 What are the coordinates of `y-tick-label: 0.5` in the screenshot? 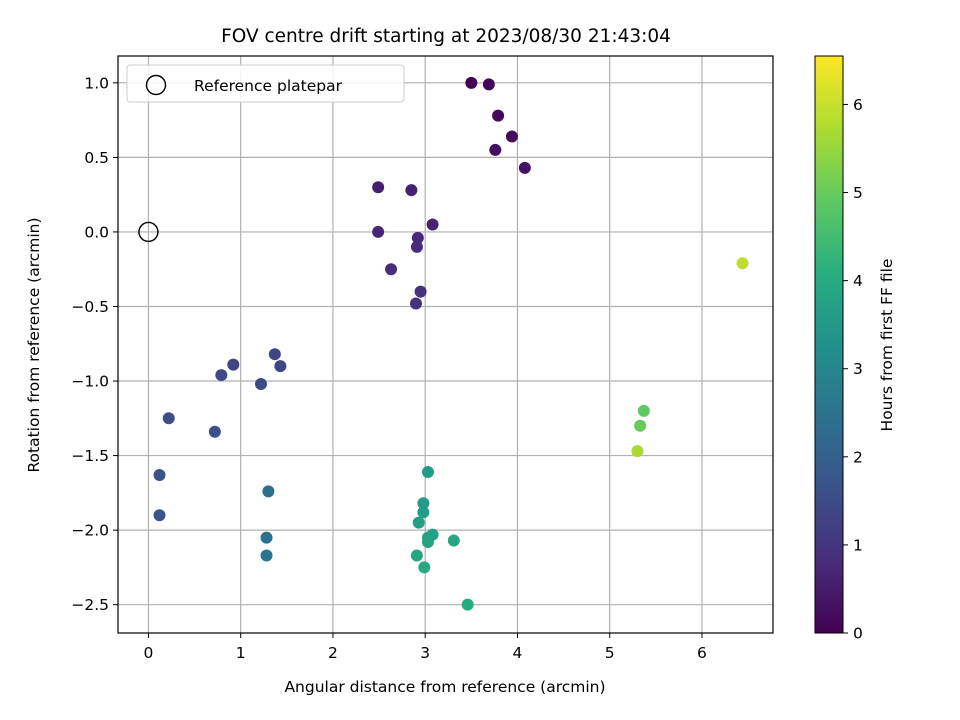 It's located at (96, 158).